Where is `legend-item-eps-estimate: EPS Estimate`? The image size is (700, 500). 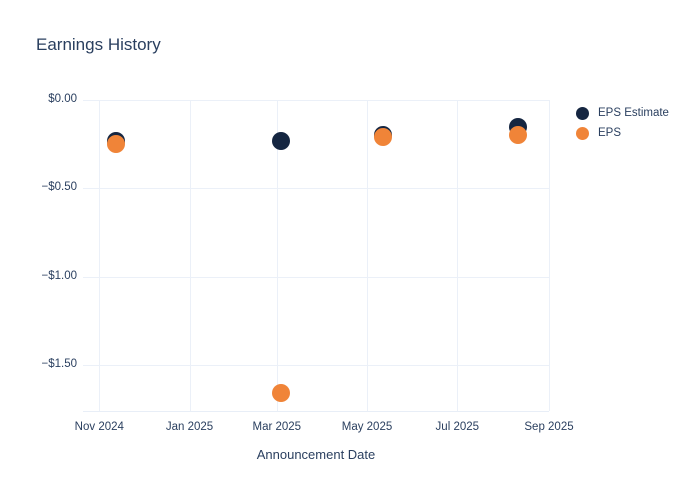
legend-item-eps-estimate: EPS Estimate is located at coordinates (620, 113).